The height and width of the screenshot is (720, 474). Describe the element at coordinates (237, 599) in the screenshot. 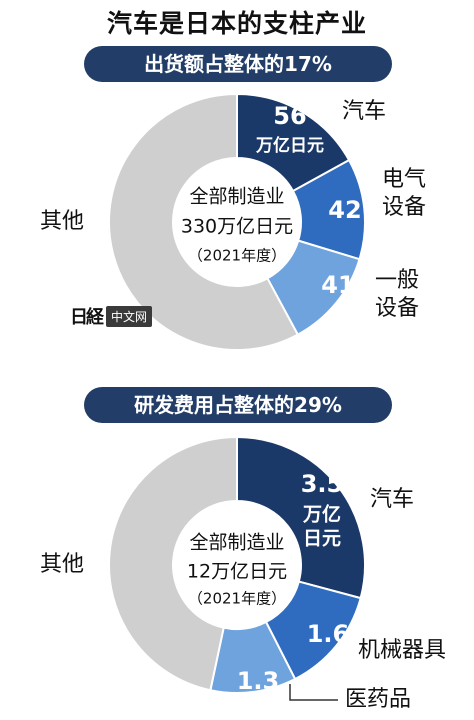

I see `donut-rnd-center-2: （2021年度）` at that location.